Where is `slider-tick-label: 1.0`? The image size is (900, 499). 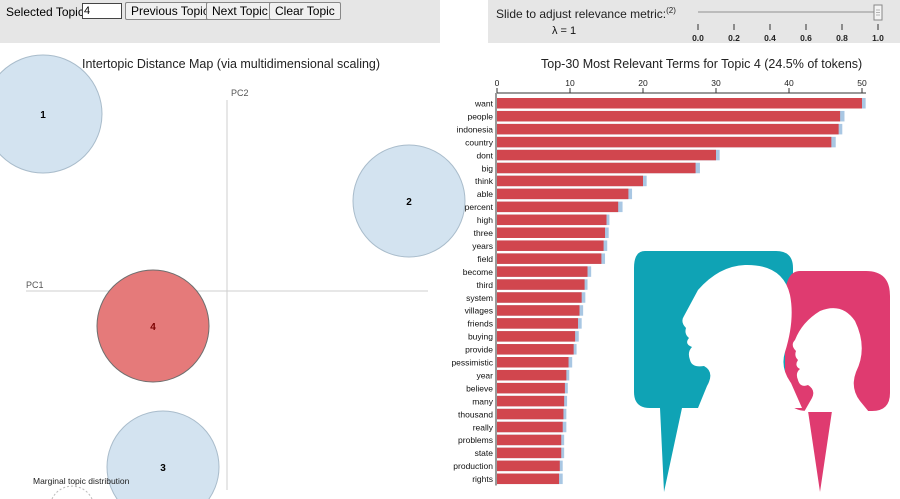
slider-tick-label: 1.0 is located at coordinates (878, 38).